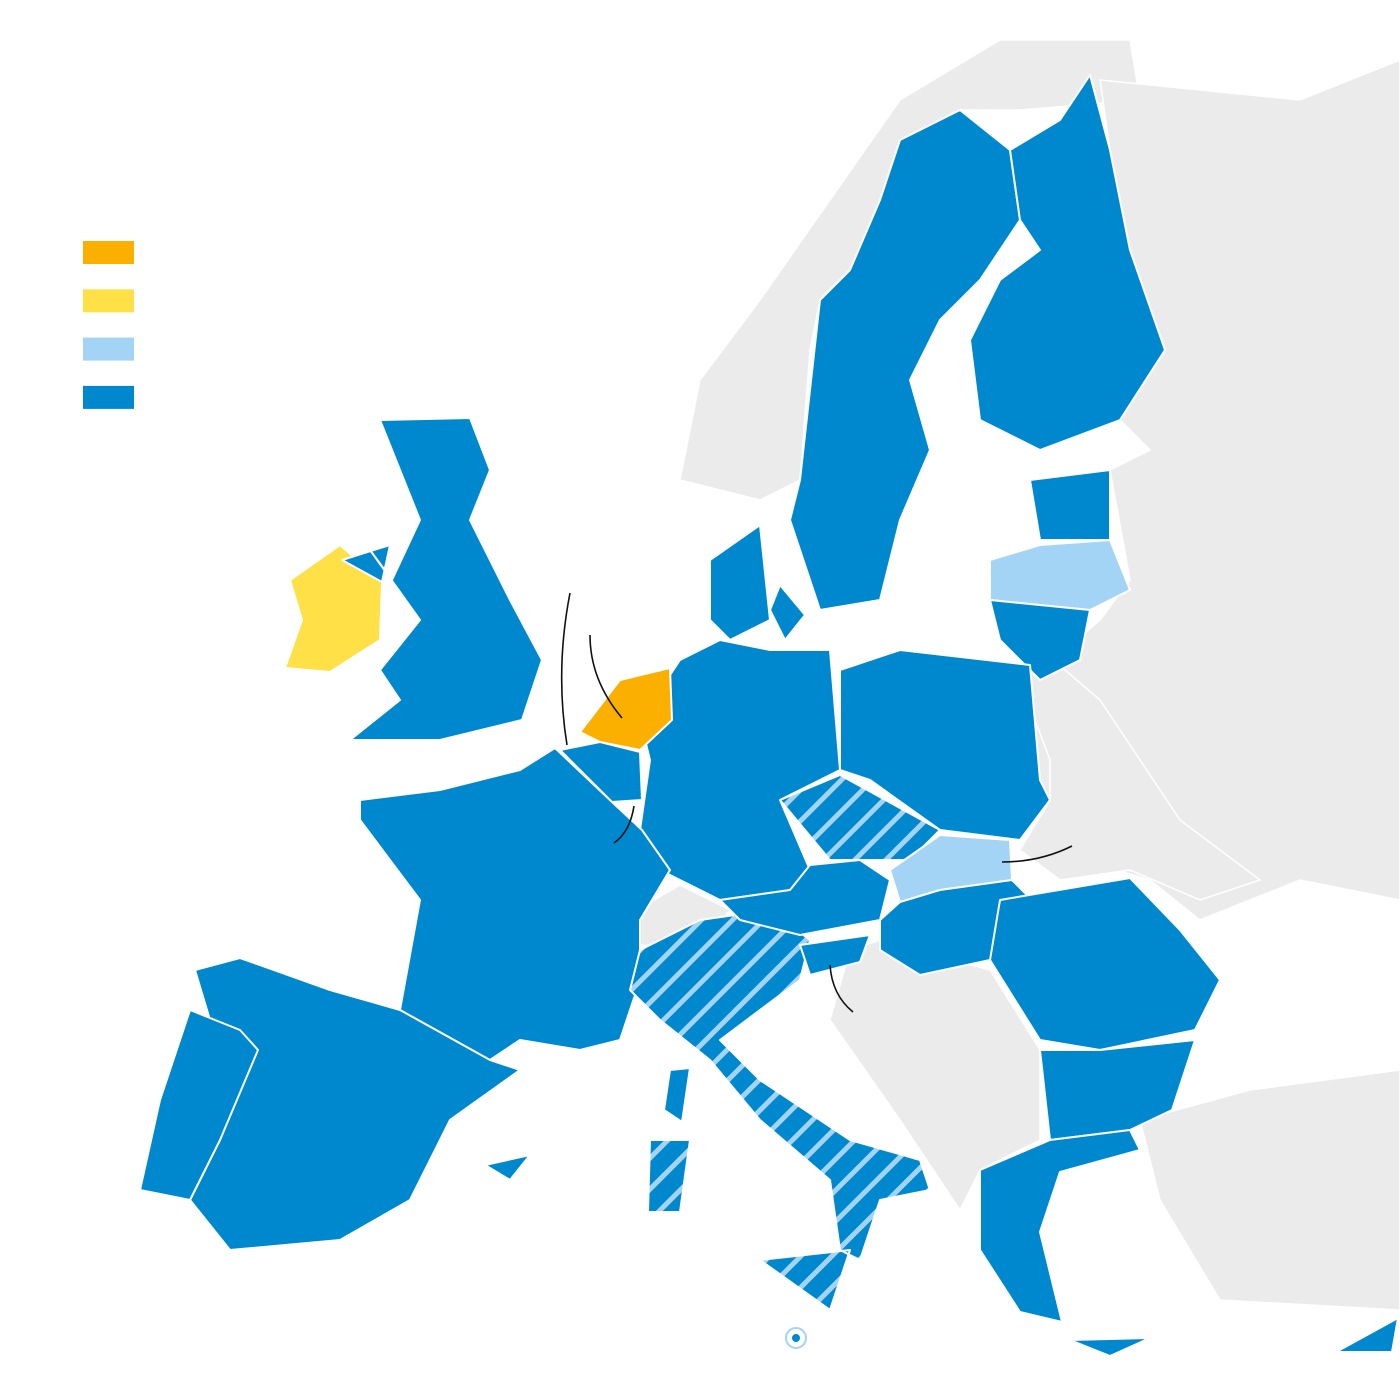 The height and width of the screenshot is (1400, 1400). Describe the element at coordinates (1295, 975) in the screenshot. I see `black-sea` at that location.